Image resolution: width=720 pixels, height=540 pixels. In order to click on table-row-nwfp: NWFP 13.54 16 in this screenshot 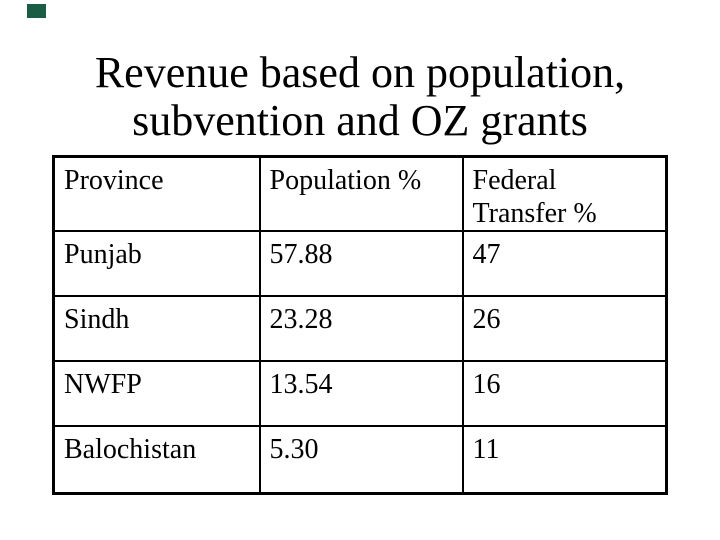, I will do `click(360, 393)`.